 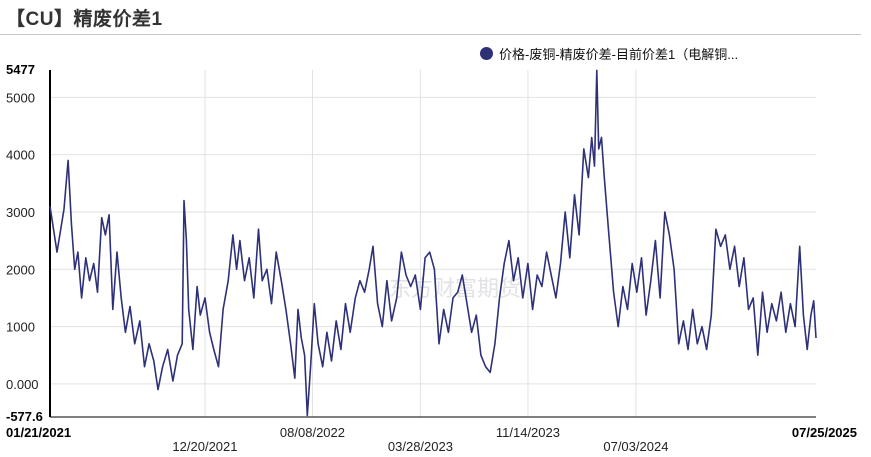 What do you see at coordinates (22, 384) in the screenshot?
I see `y-tick-label: 0.000` at bounding box center [22, 384].